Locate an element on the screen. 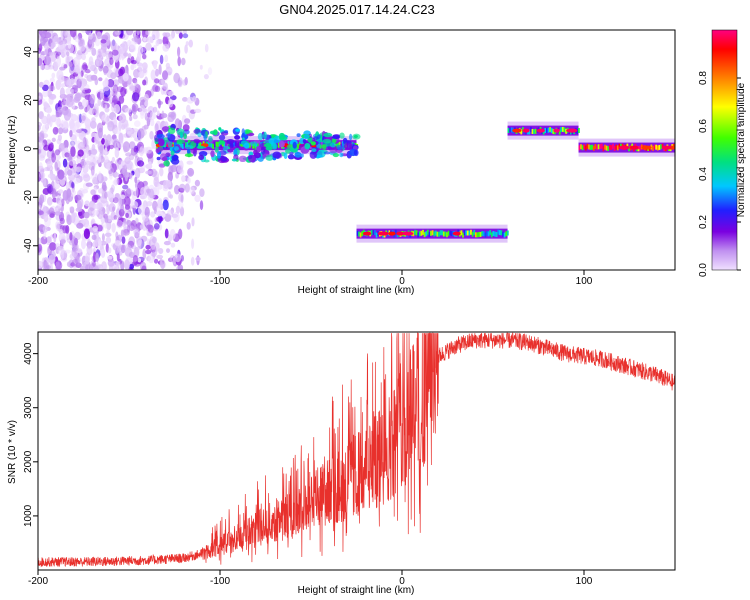  y-tick-label: 1000 is located at coordinates (28, 515).